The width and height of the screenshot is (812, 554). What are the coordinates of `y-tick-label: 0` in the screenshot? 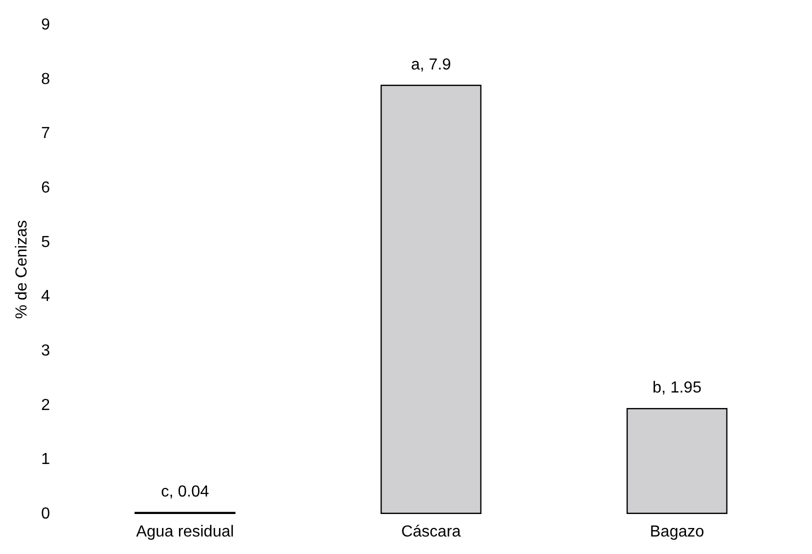 It's located at (45, 514).